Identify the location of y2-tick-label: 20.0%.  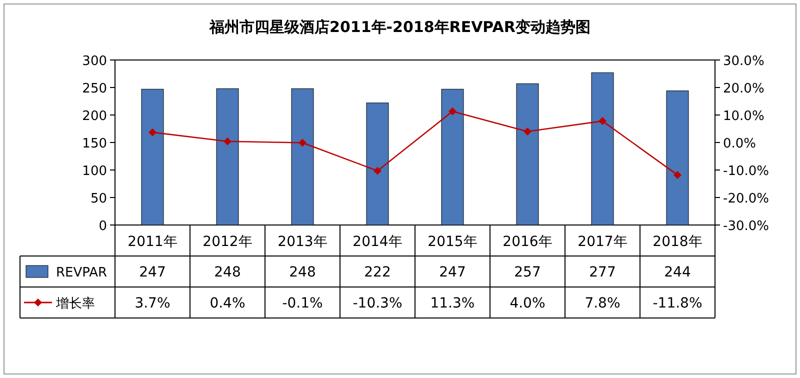
(743, 89).